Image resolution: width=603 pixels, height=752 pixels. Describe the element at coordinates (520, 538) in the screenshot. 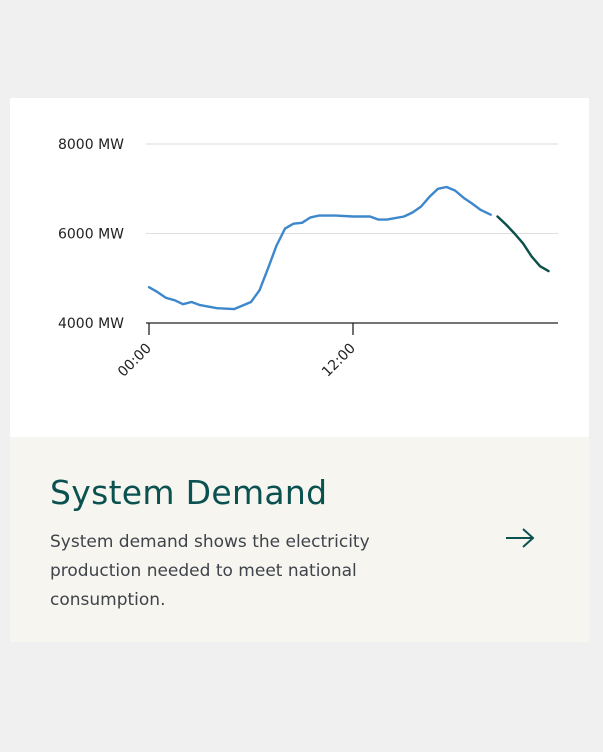

I see `arrow-right-icon` at that location.